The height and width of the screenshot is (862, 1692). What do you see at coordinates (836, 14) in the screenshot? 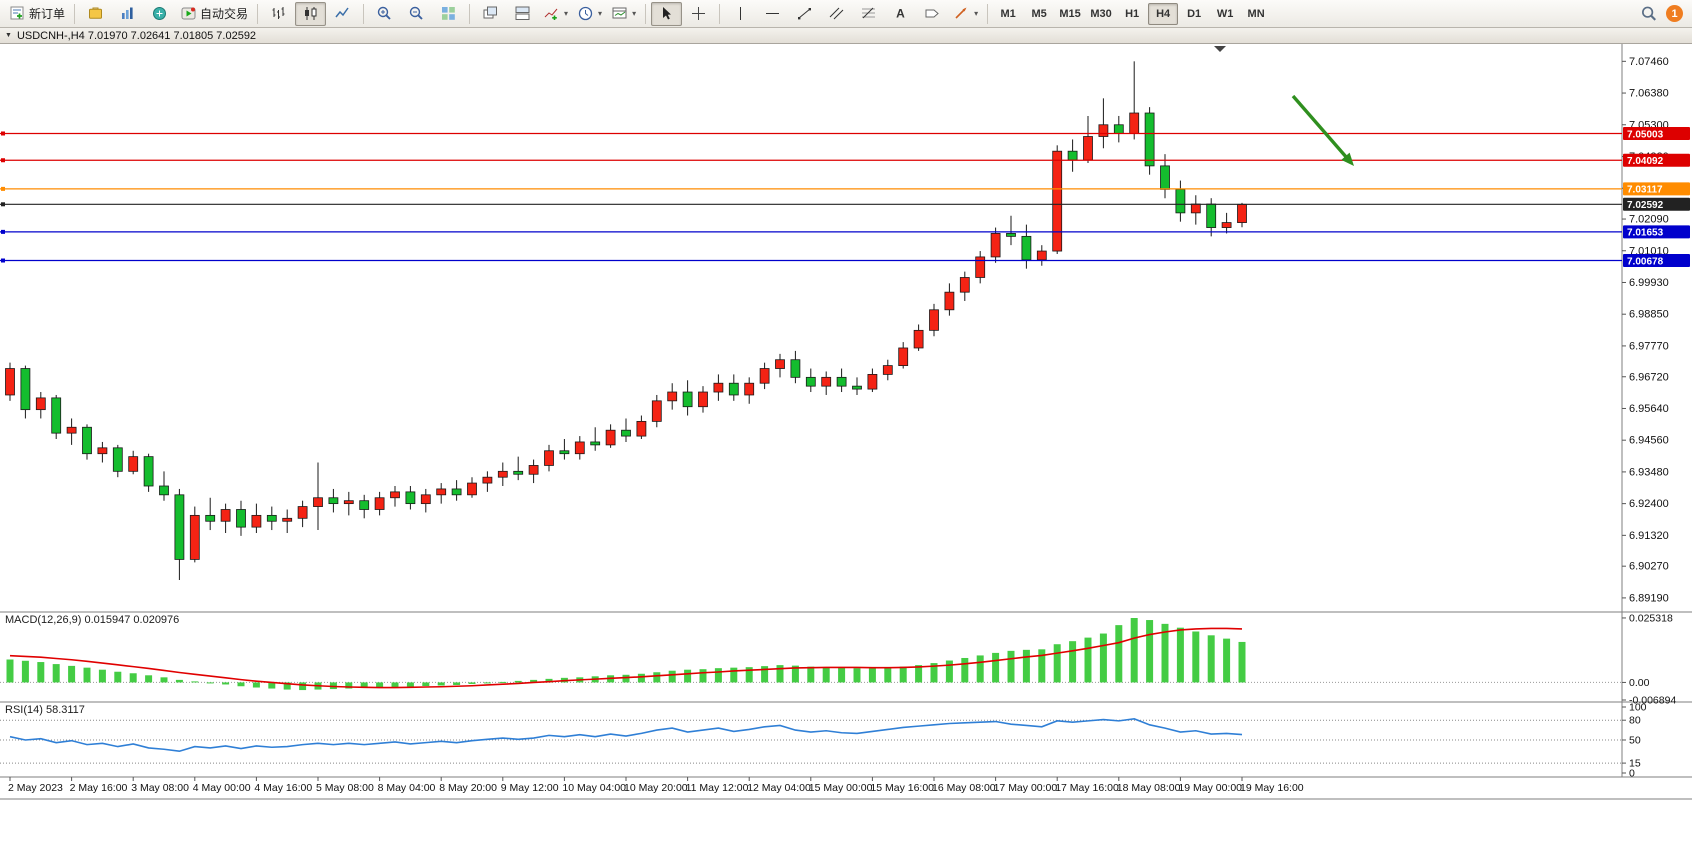
I see `channel-tool-button` at bounding box center [836, 14].